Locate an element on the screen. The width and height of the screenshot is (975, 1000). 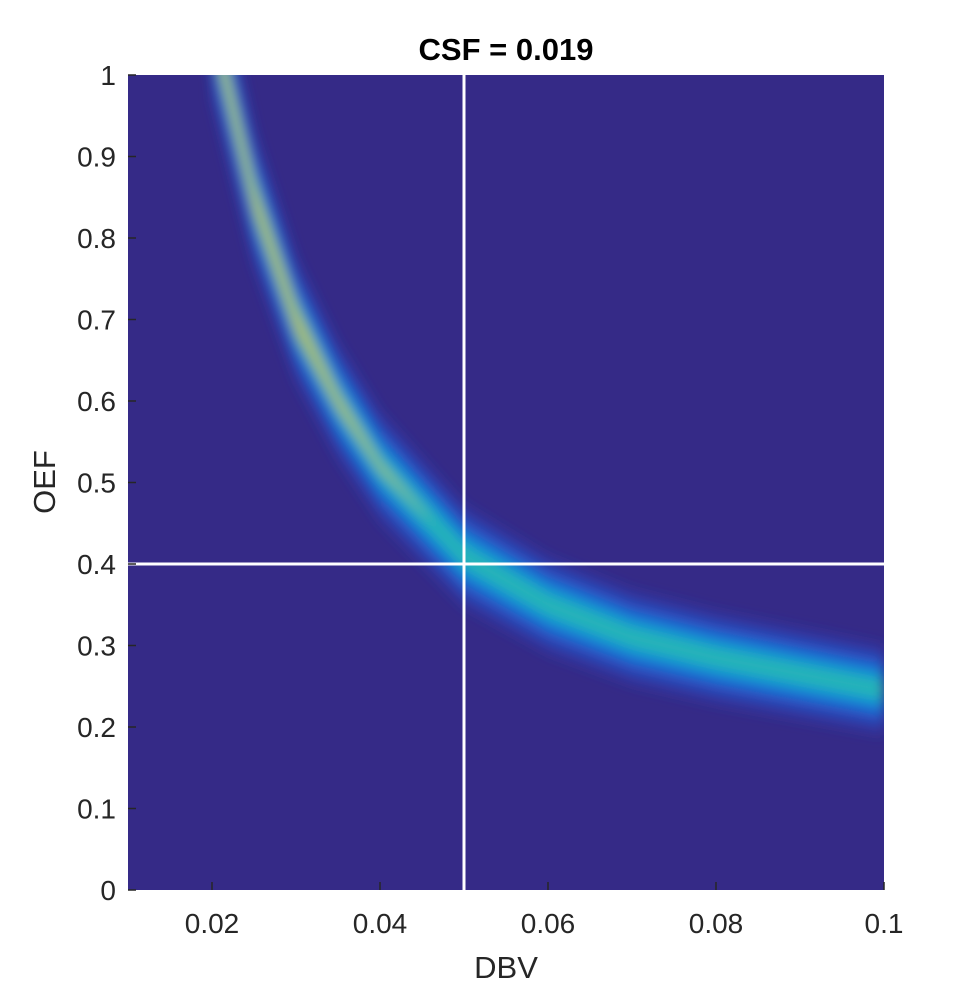
y-tick-label: 0.4 is located at coordinates (96, 564).